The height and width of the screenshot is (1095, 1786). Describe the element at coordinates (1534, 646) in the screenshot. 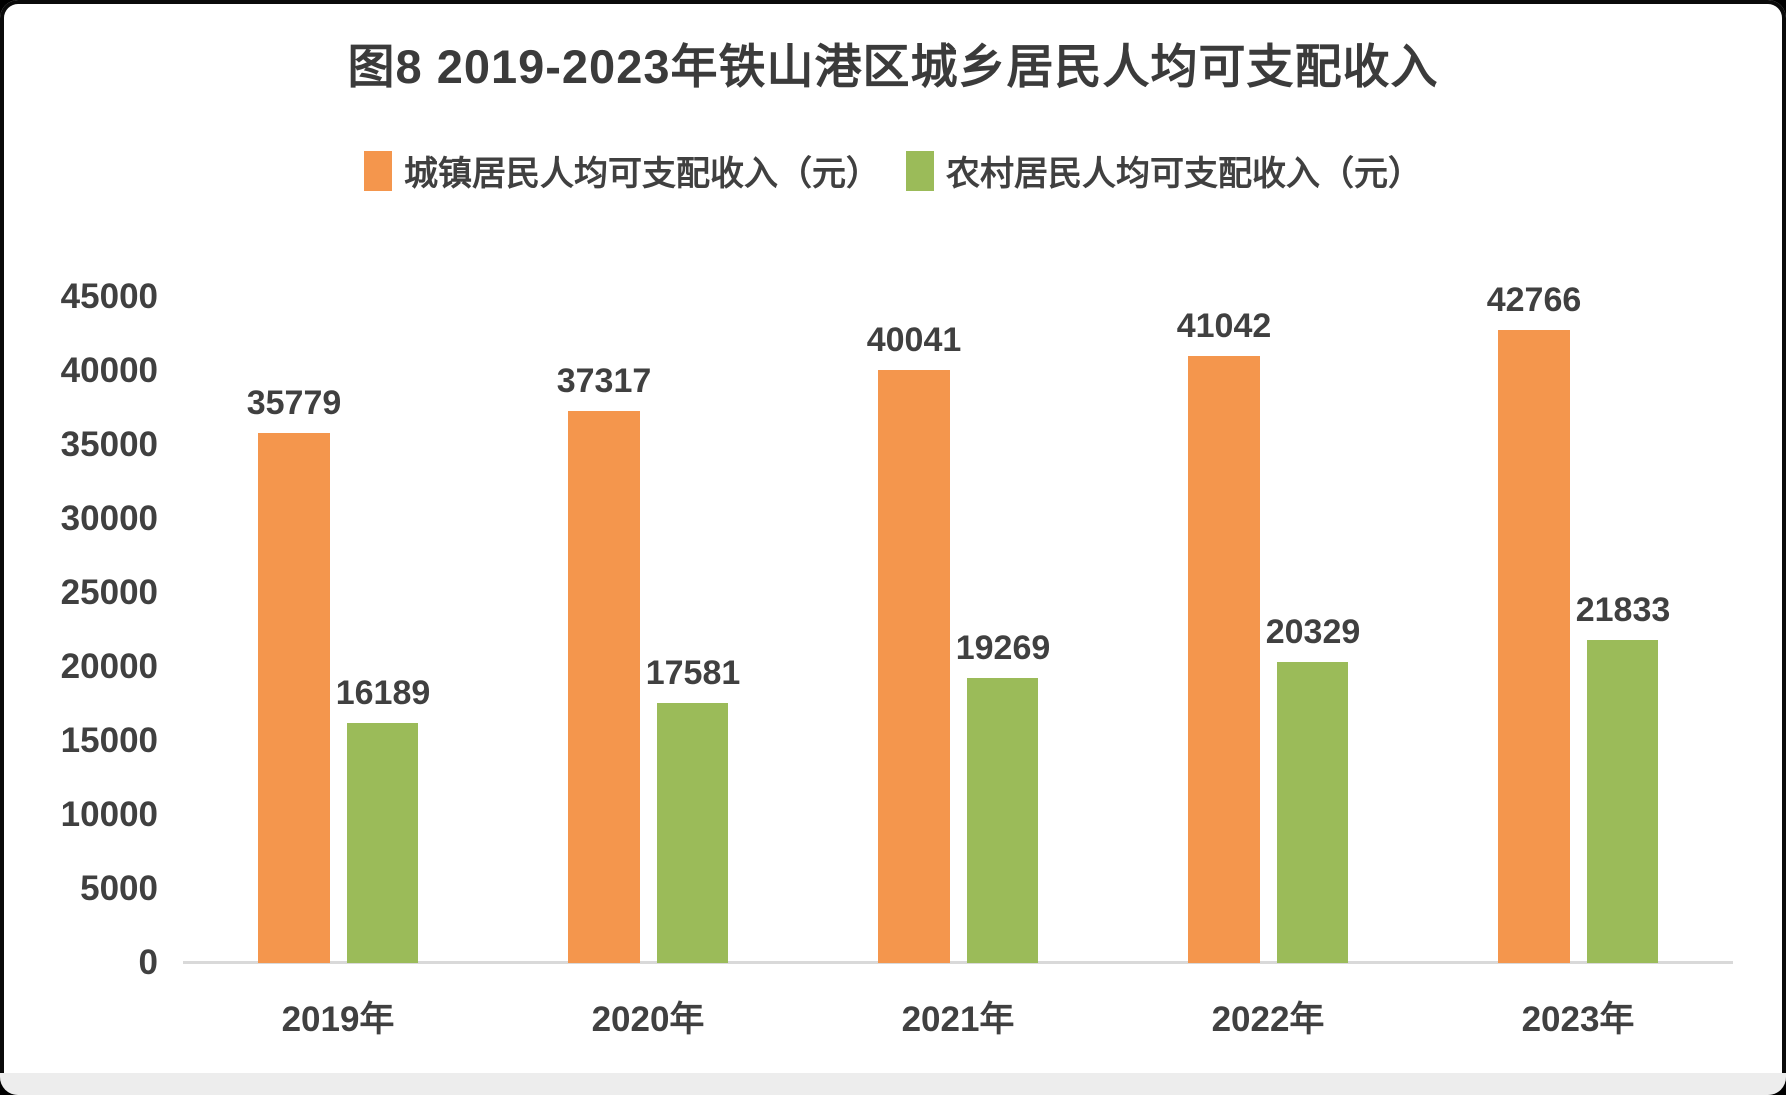

I see `bar-urban-2023年` at that location.